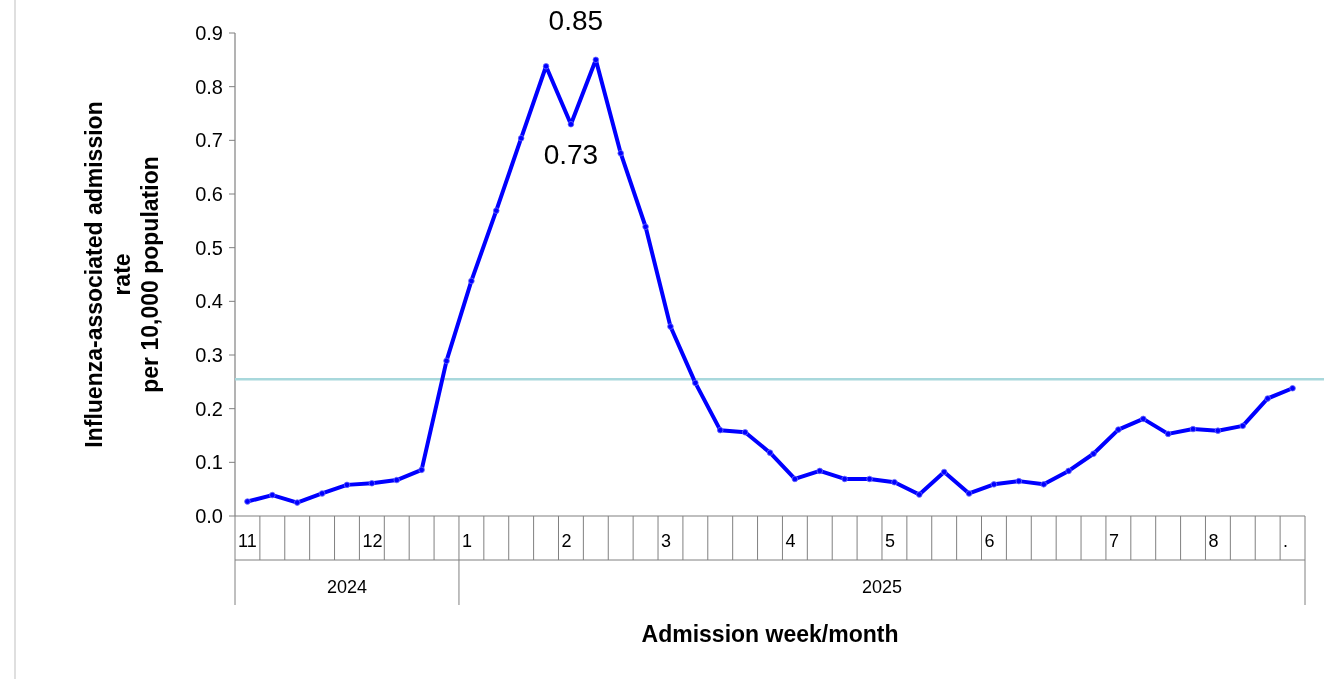 The image size is (1324, 679). What do you see at coordinates (209, 33) in the screenshot?
I see `y-tick-label: 0.9` at bounding box center [209, 33].